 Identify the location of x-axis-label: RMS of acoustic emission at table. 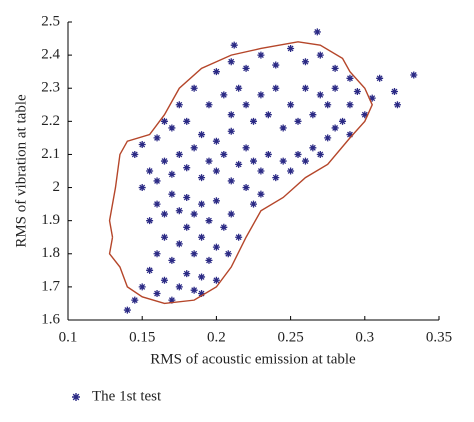
(253, 359).